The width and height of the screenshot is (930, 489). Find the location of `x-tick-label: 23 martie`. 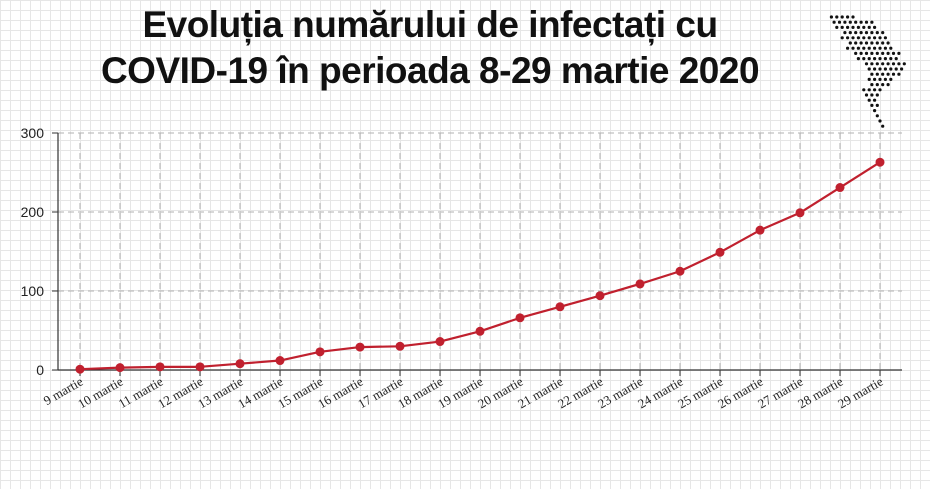

x-tick-label: 23 martie is located at coordinates (620, 392).